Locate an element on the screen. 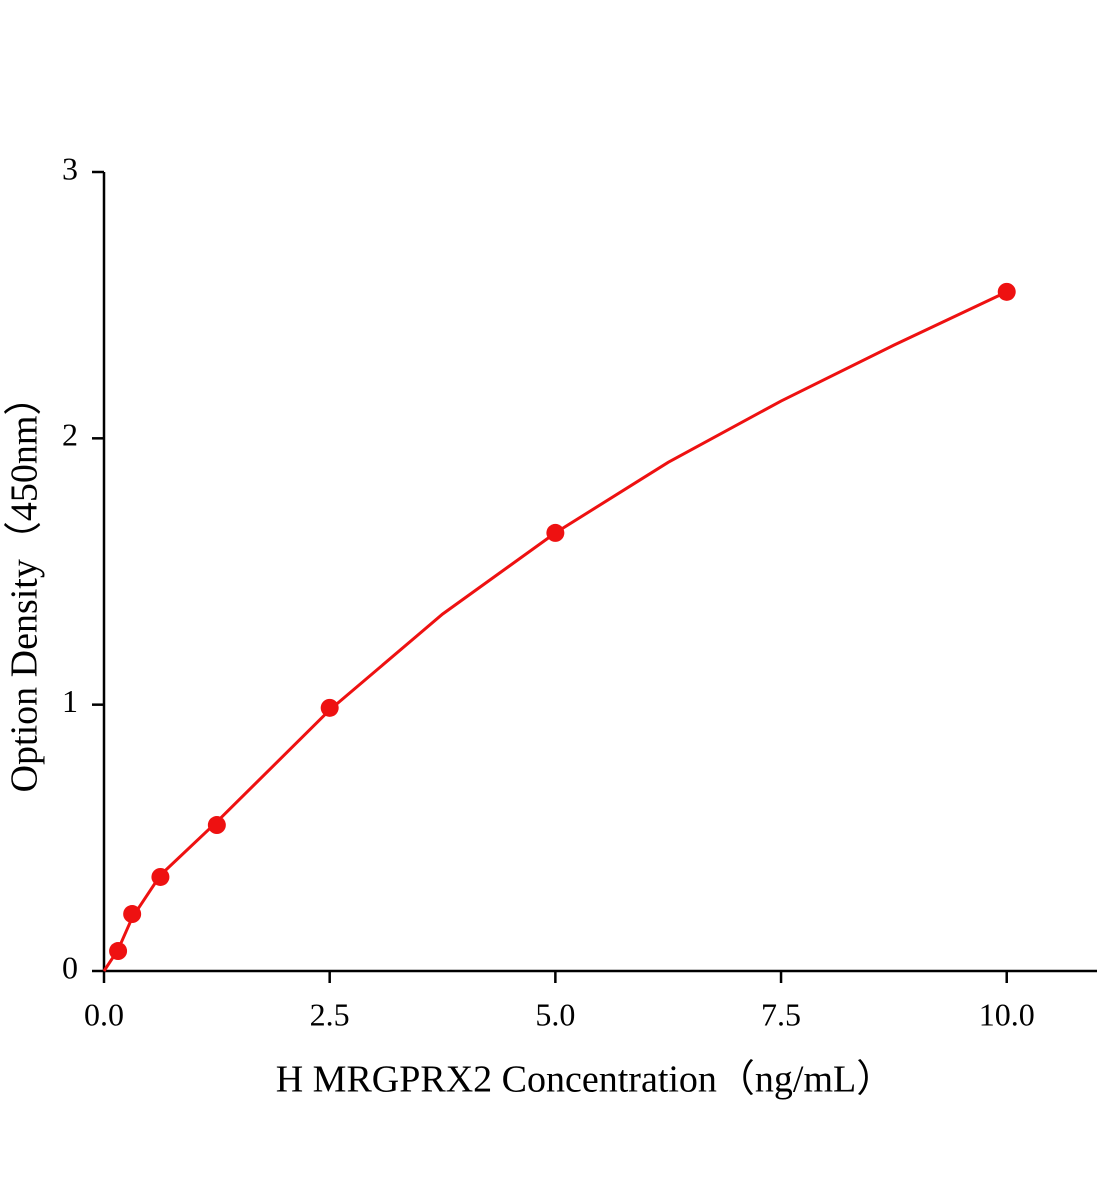 The width and height of the screenshot is (1104, 1200). y-tick-label: 2 is located at coordinates (70, 435).